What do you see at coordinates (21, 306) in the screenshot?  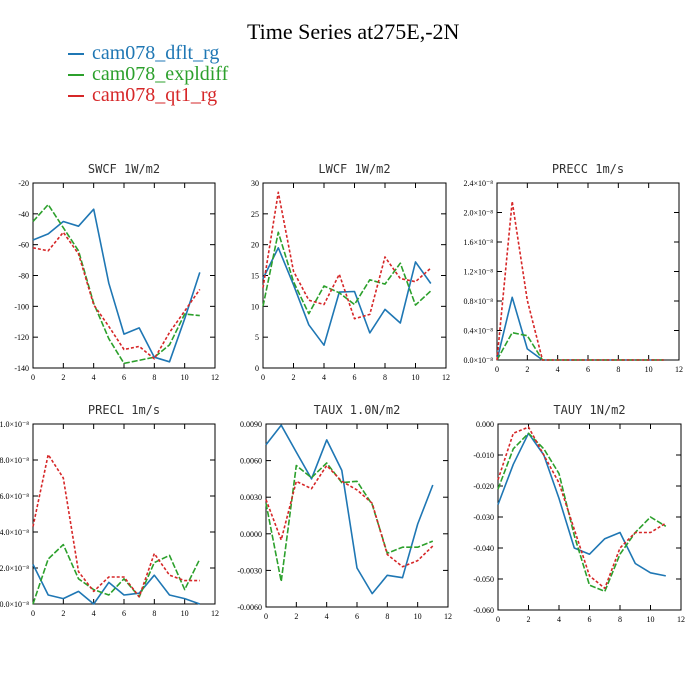 I see `y-tick-label: -100` at bounding box center [21, 306].